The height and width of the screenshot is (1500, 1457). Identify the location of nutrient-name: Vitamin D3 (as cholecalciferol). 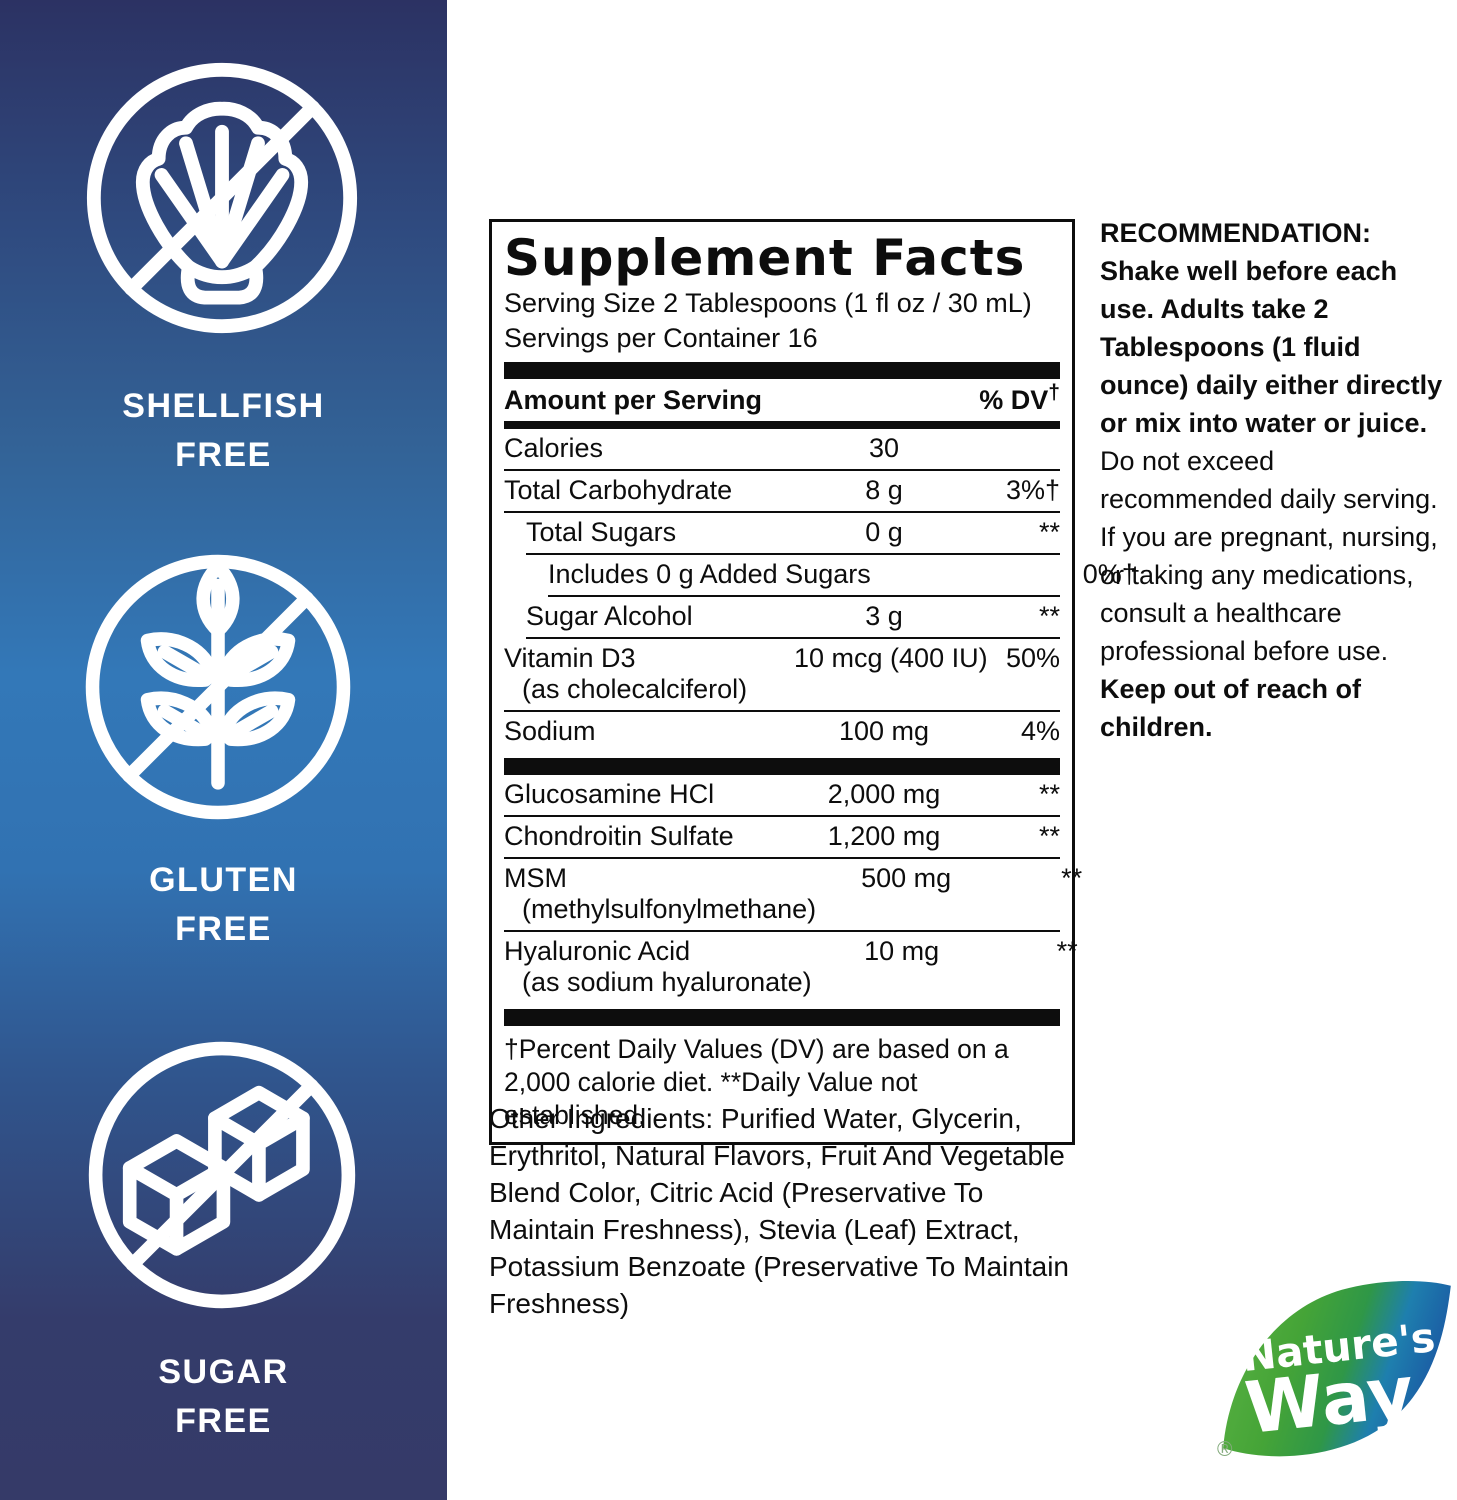
(649, 674).